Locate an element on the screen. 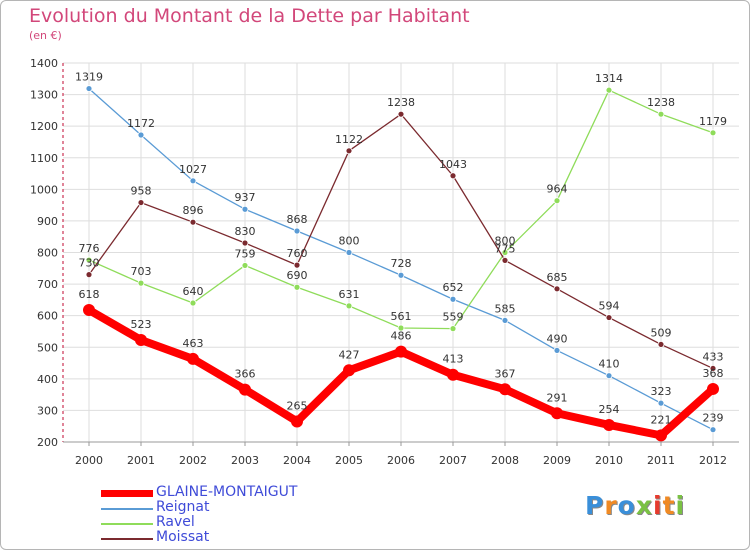  x-tick-label-2011: 2011 is located at coordinates (661, 460).